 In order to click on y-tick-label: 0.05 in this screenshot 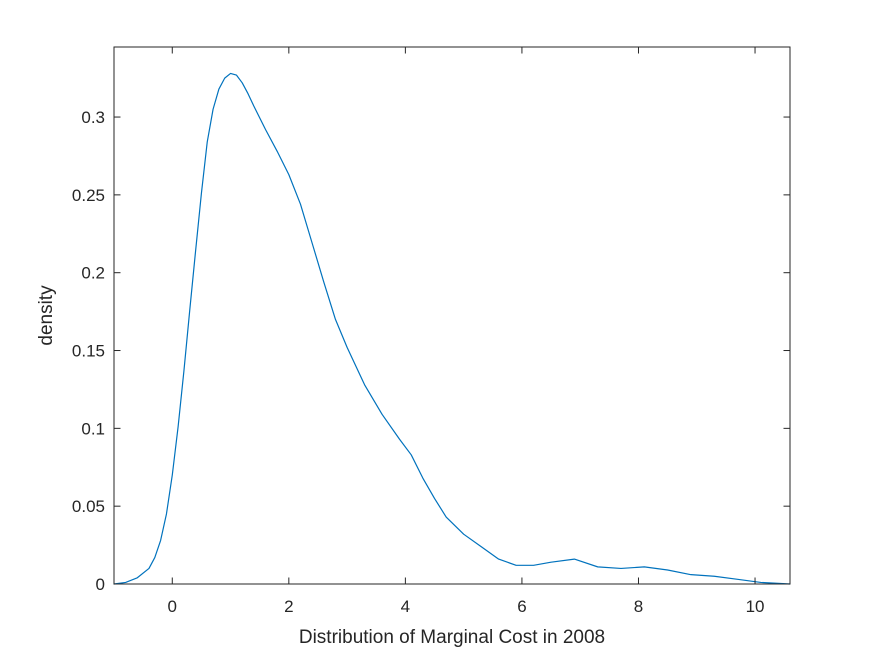, I will do `click(88, 506)`.